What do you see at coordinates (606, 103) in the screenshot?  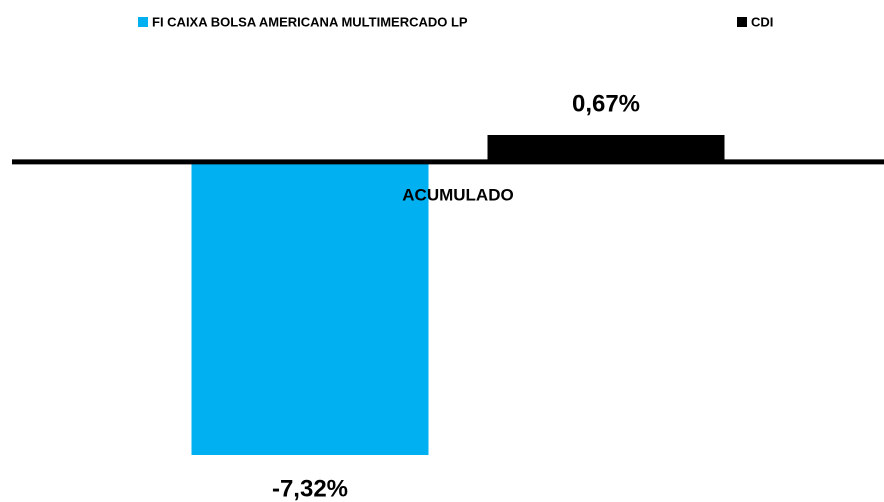 I see `value-label: 0,67%` at bounding box center [606, 103].